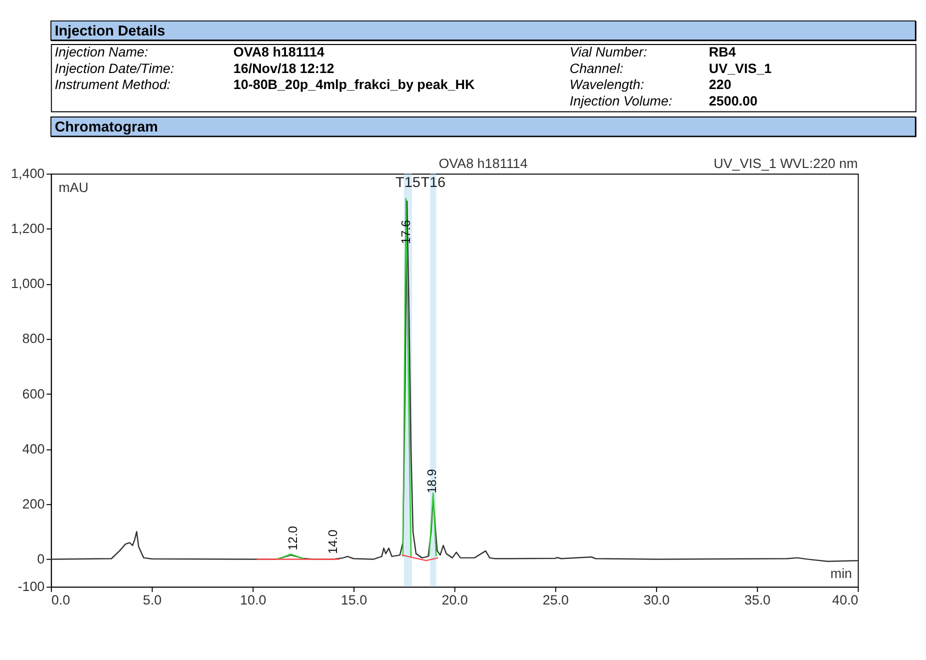  What do you see at coordinates (333, 542) in the screenshot?
I see `annotation: 14.0` at bounding box center [333, 542].